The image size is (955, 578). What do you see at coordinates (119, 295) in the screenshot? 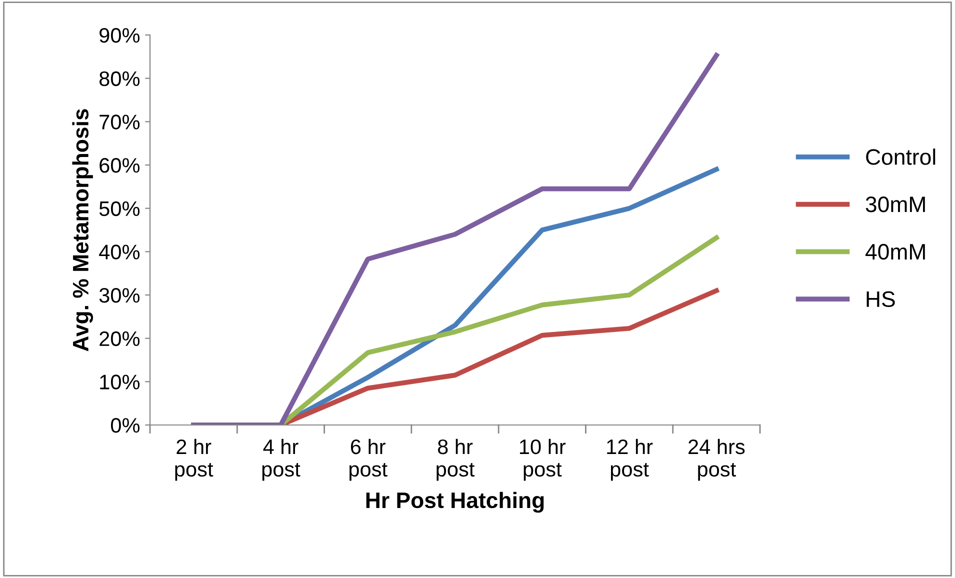
I see `y-tick-label: 30%` at bounding box center [119, 295].